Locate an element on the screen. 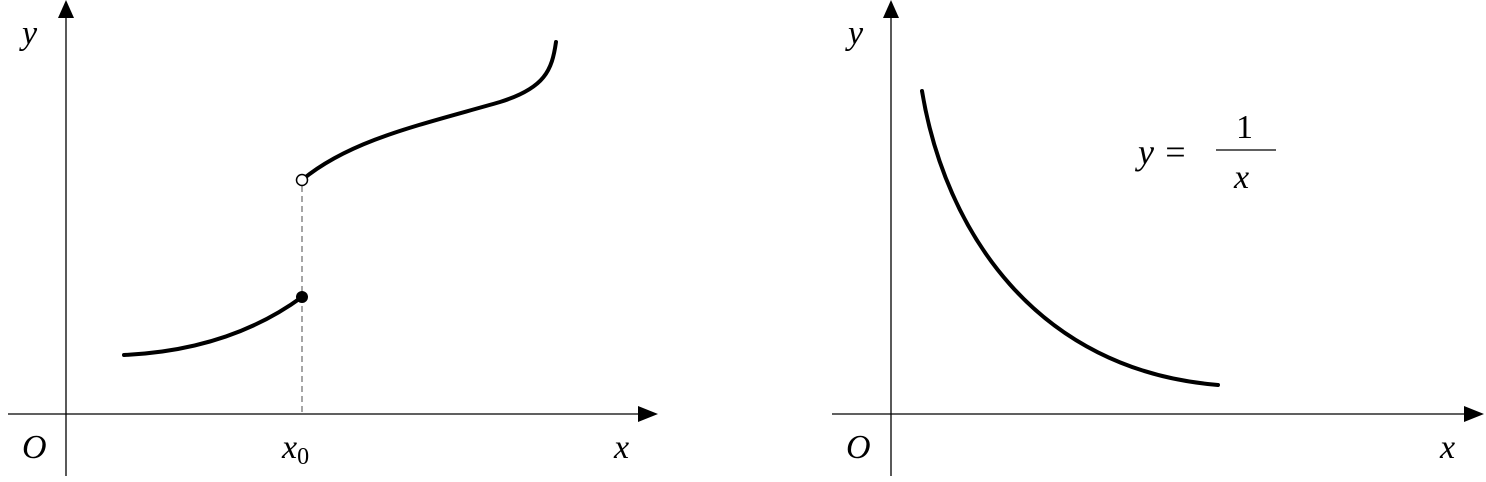 The image size is (1486, 482). equation-numerator: 1 is located at coordinates (1244, 127).